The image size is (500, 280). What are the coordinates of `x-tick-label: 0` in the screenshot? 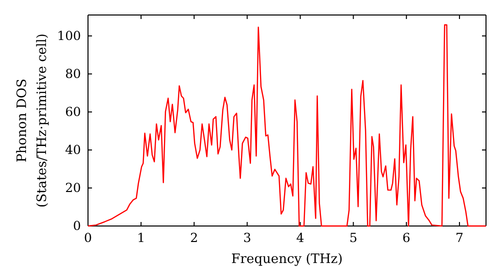 It's located at (88, 237).